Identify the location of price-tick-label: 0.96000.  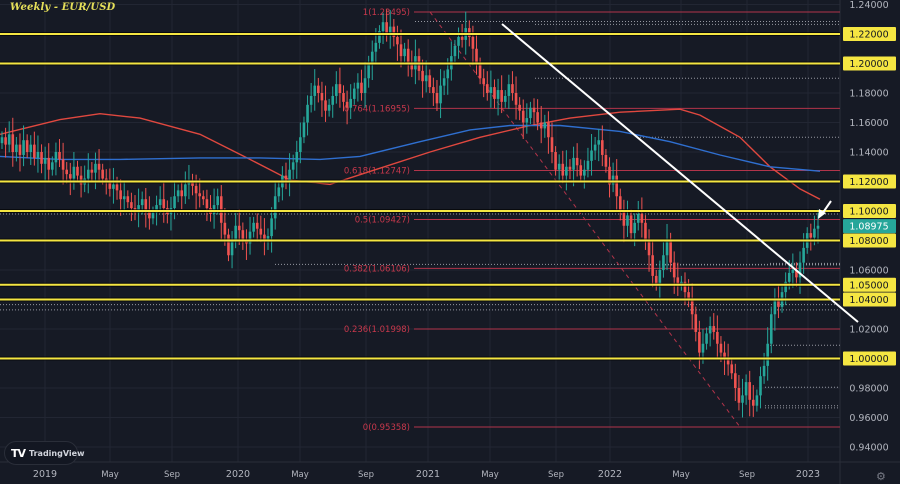
(868, 418).